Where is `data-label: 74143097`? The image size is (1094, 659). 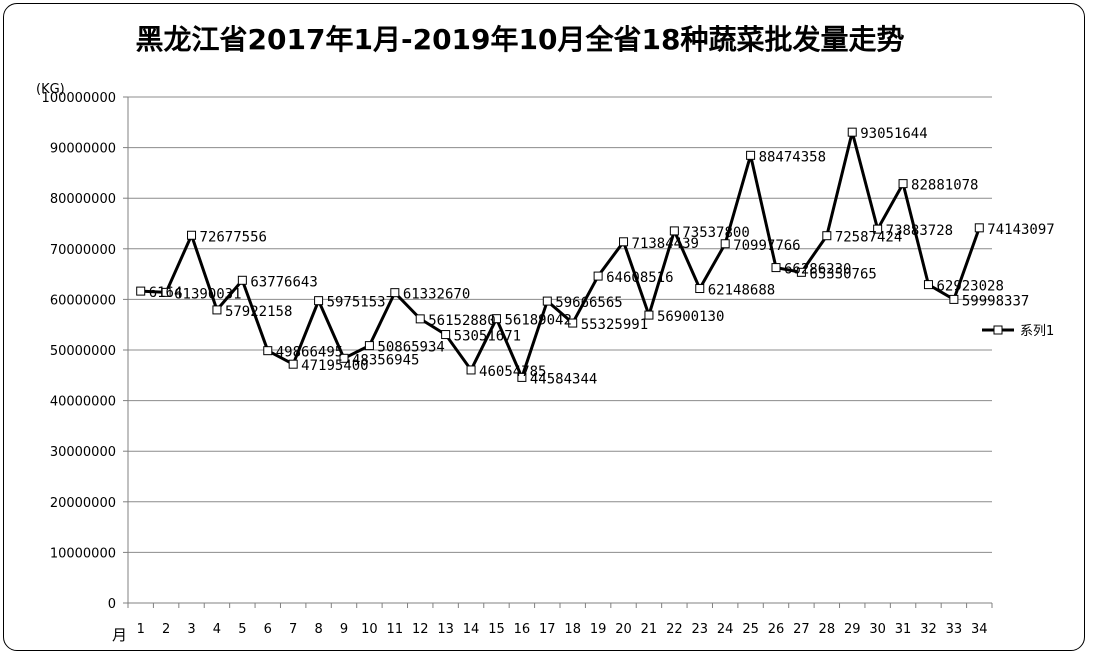 data-label: 74143097 is located at coordinates (1020, 230).